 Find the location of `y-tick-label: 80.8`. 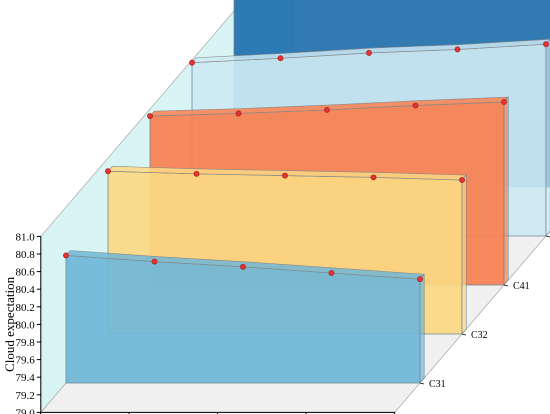

y-tick-label: 80.8 is located at coordinates (26, 255).